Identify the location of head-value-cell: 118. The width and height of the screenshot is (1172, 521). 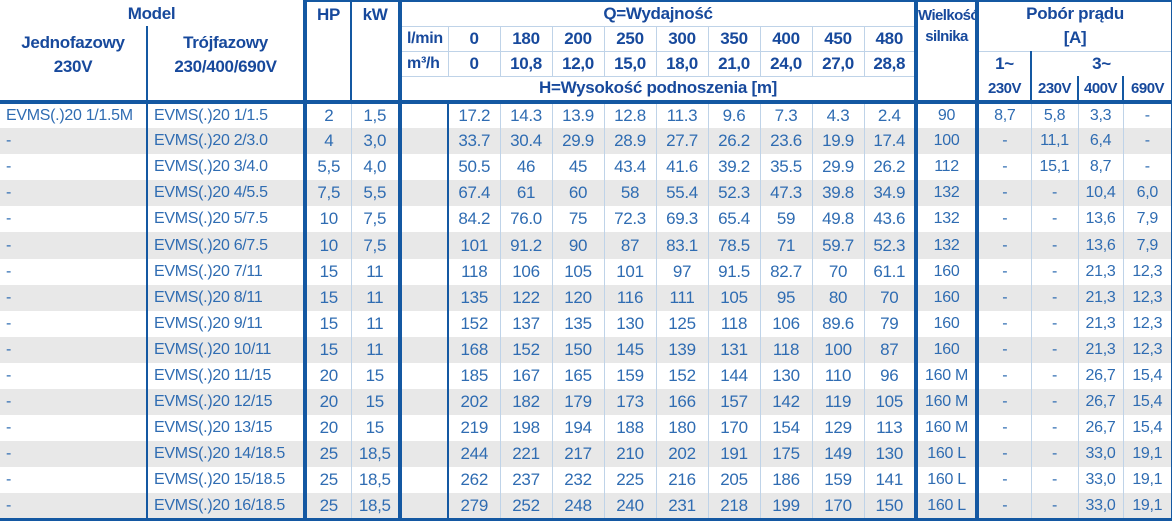
(474, 271).